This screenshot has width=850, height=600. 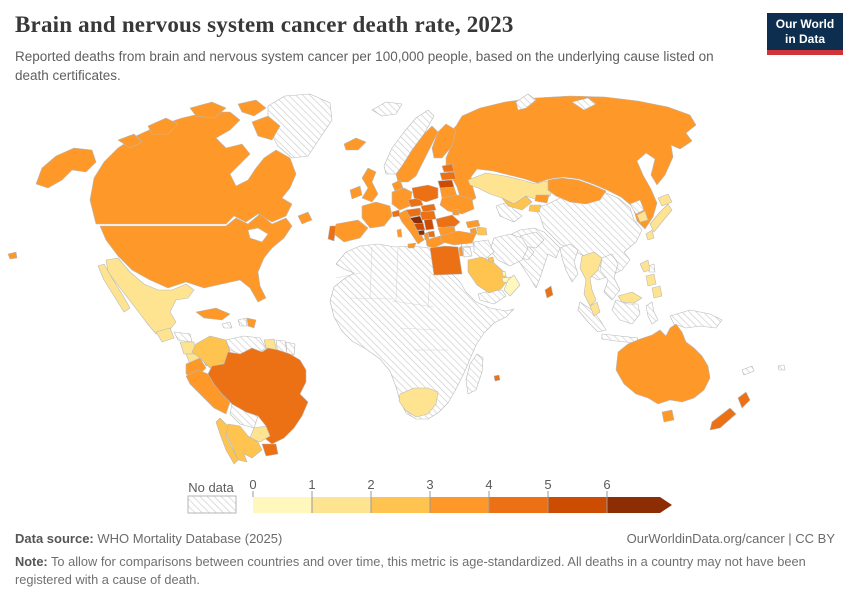 I want to click on country-china, so click(x=588, y=234).